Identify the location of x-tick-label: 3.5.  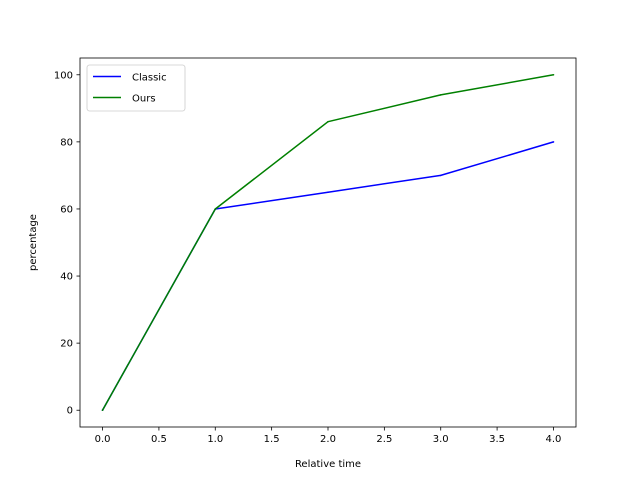
(497, 439).